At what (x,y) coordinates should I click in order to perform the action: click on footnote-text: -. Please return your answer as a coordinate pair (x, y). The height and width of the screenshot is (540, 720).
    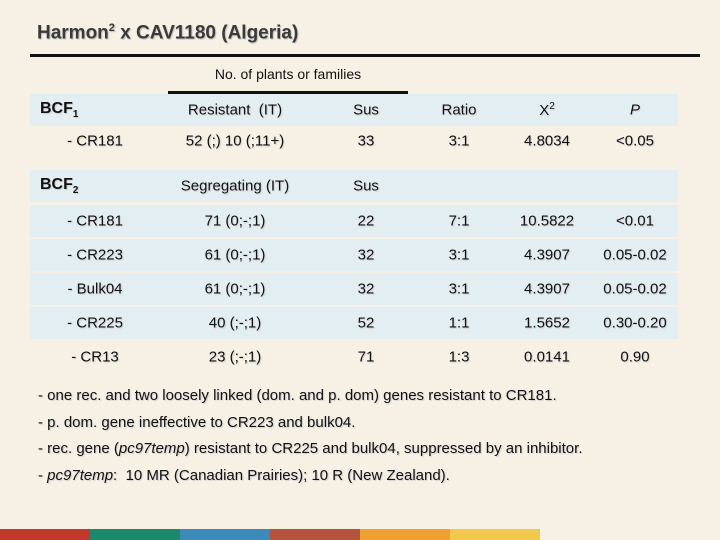
    Looking at the image, I should click on (43, 475).